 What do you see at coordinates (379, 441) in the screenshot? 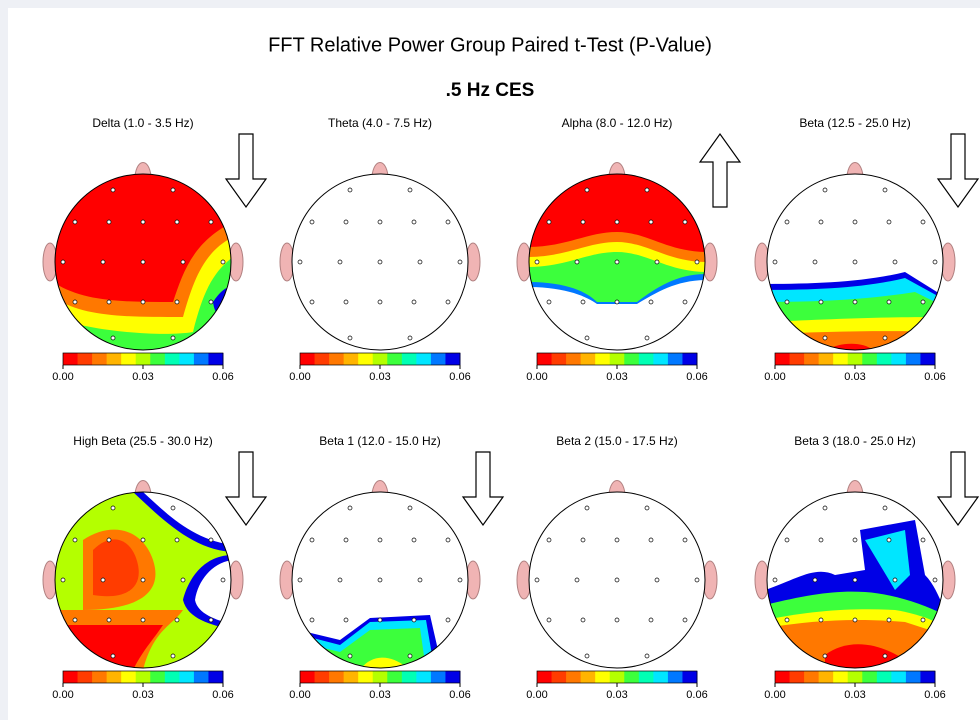
I see `panel-label: Beta 1 (12.0 - 15.0 Hz)` at bounding box center [379, 441].